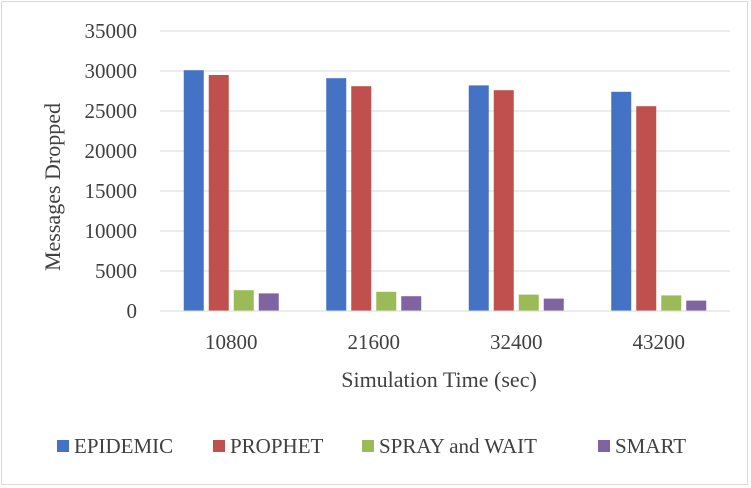 The height and width of the screenshot is (488, 751). Describe the element at coordinates (52, 187) in the screenshot. I see `y-axis-title: Messages Dropped` at that location.